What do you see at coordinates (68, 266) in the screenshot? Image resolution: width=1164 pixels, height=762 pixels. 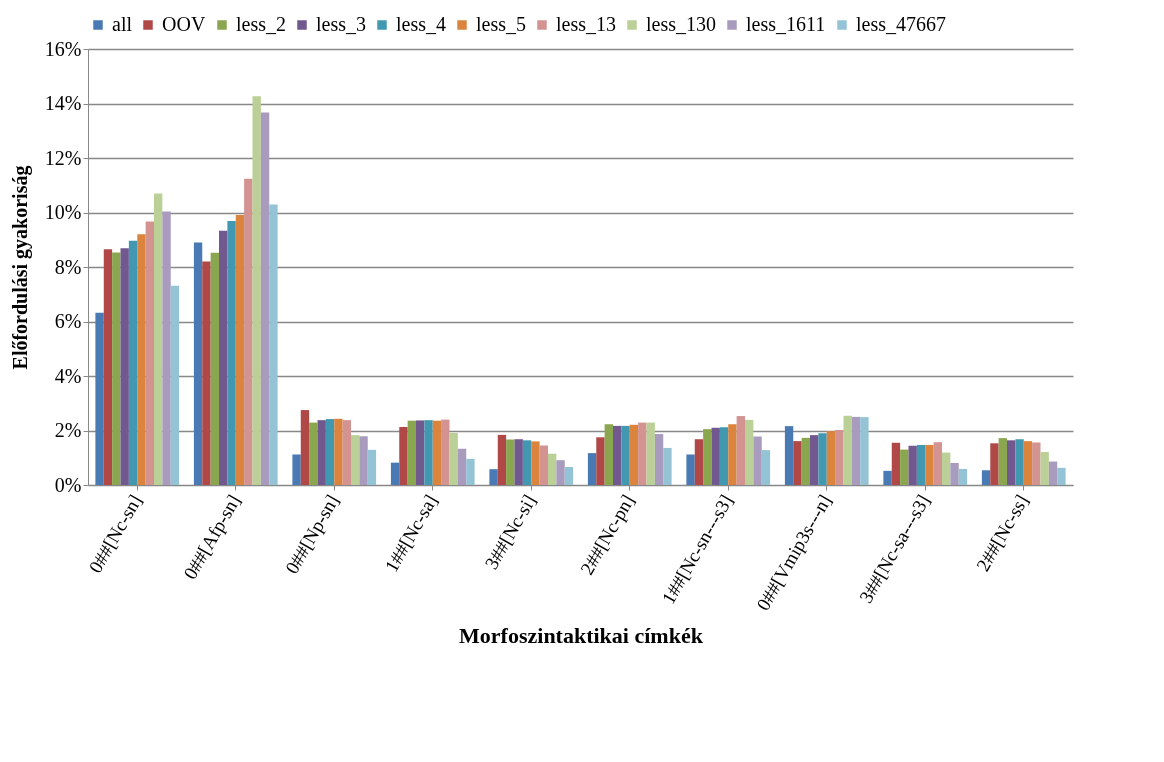 I see `y-tick-label: 8%` at bounding box center [68, 266].